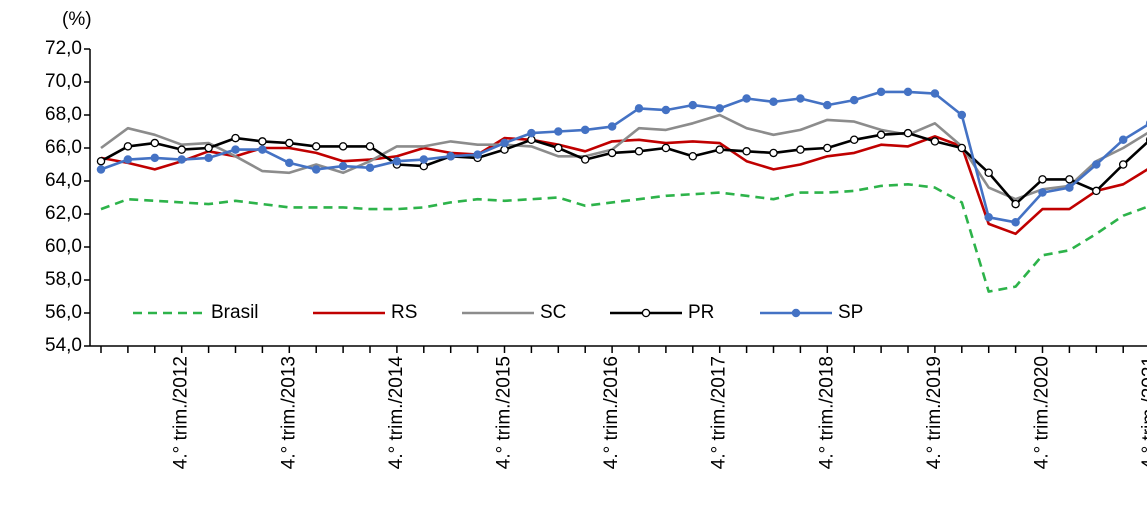 This screenshot has width=1147, height=523. I want to click on y-tick-label: 70,0, so click(63, 81).